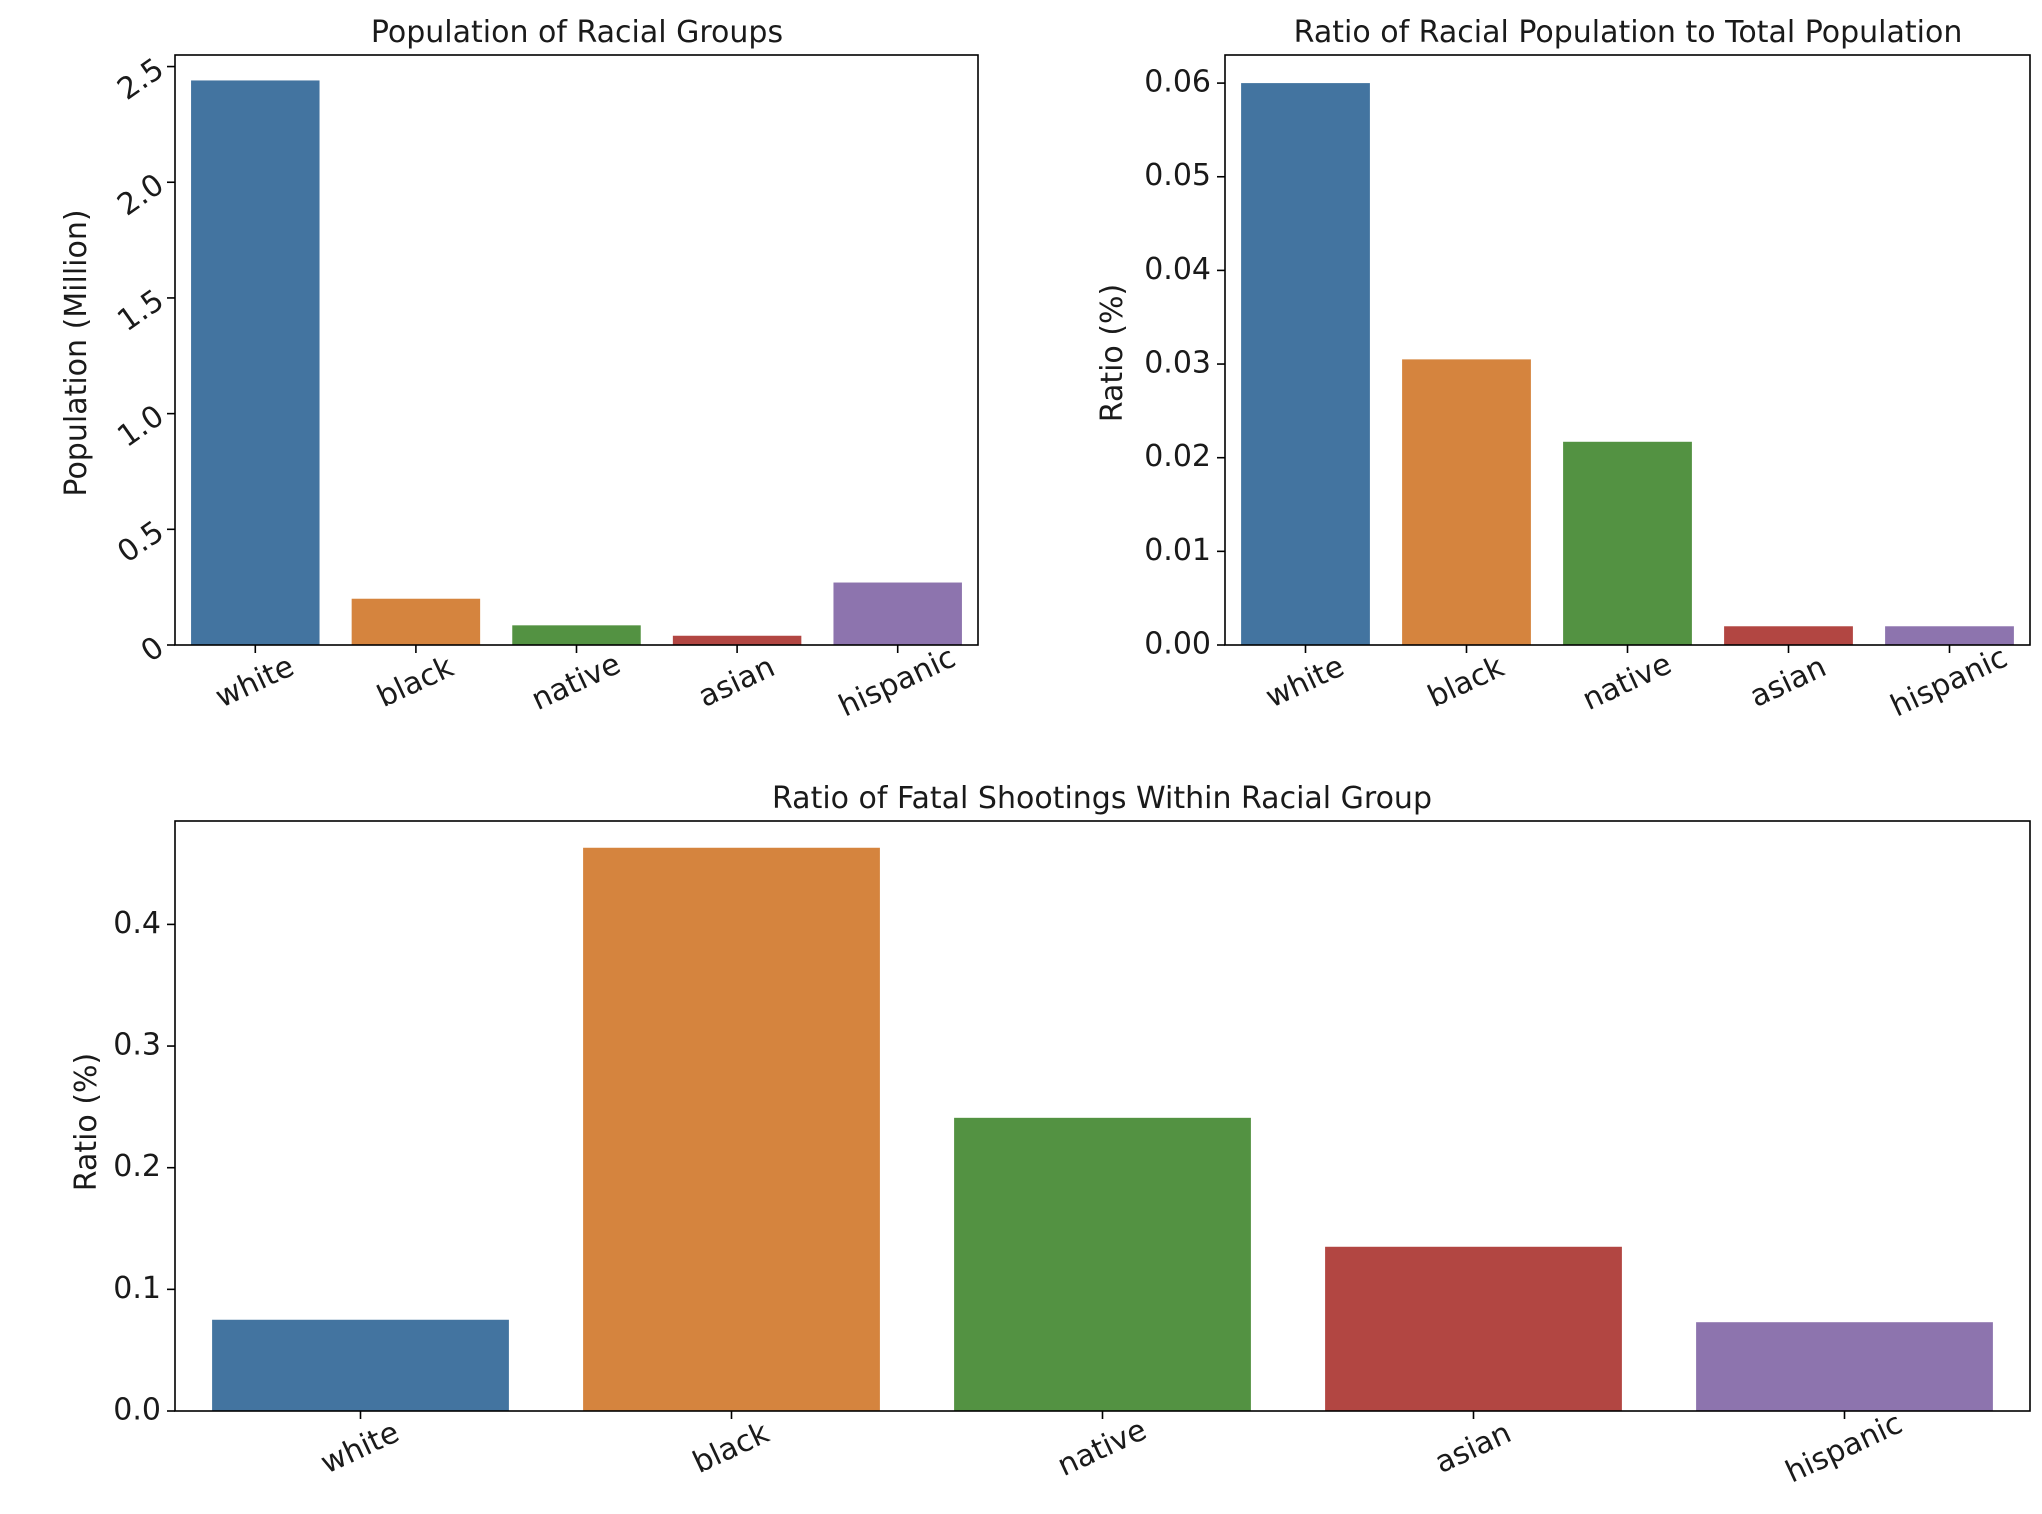  I want to click on y-tick-label: 0.06, so click(1177, 82).